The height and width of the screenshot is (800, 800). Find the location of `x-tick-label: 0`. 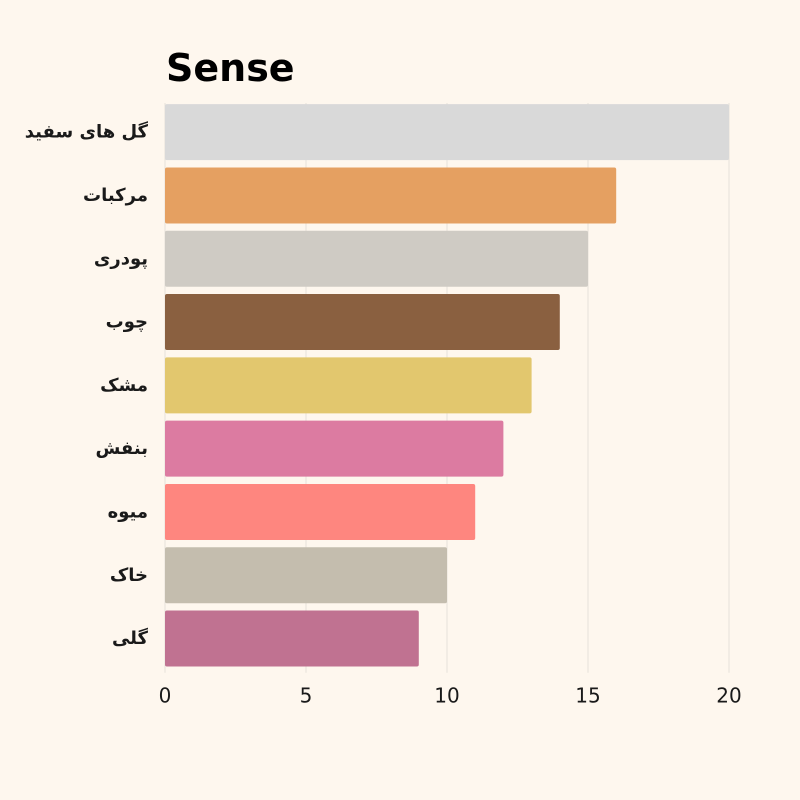

x-tick-label: 0 is located at coordinates (165, 696).